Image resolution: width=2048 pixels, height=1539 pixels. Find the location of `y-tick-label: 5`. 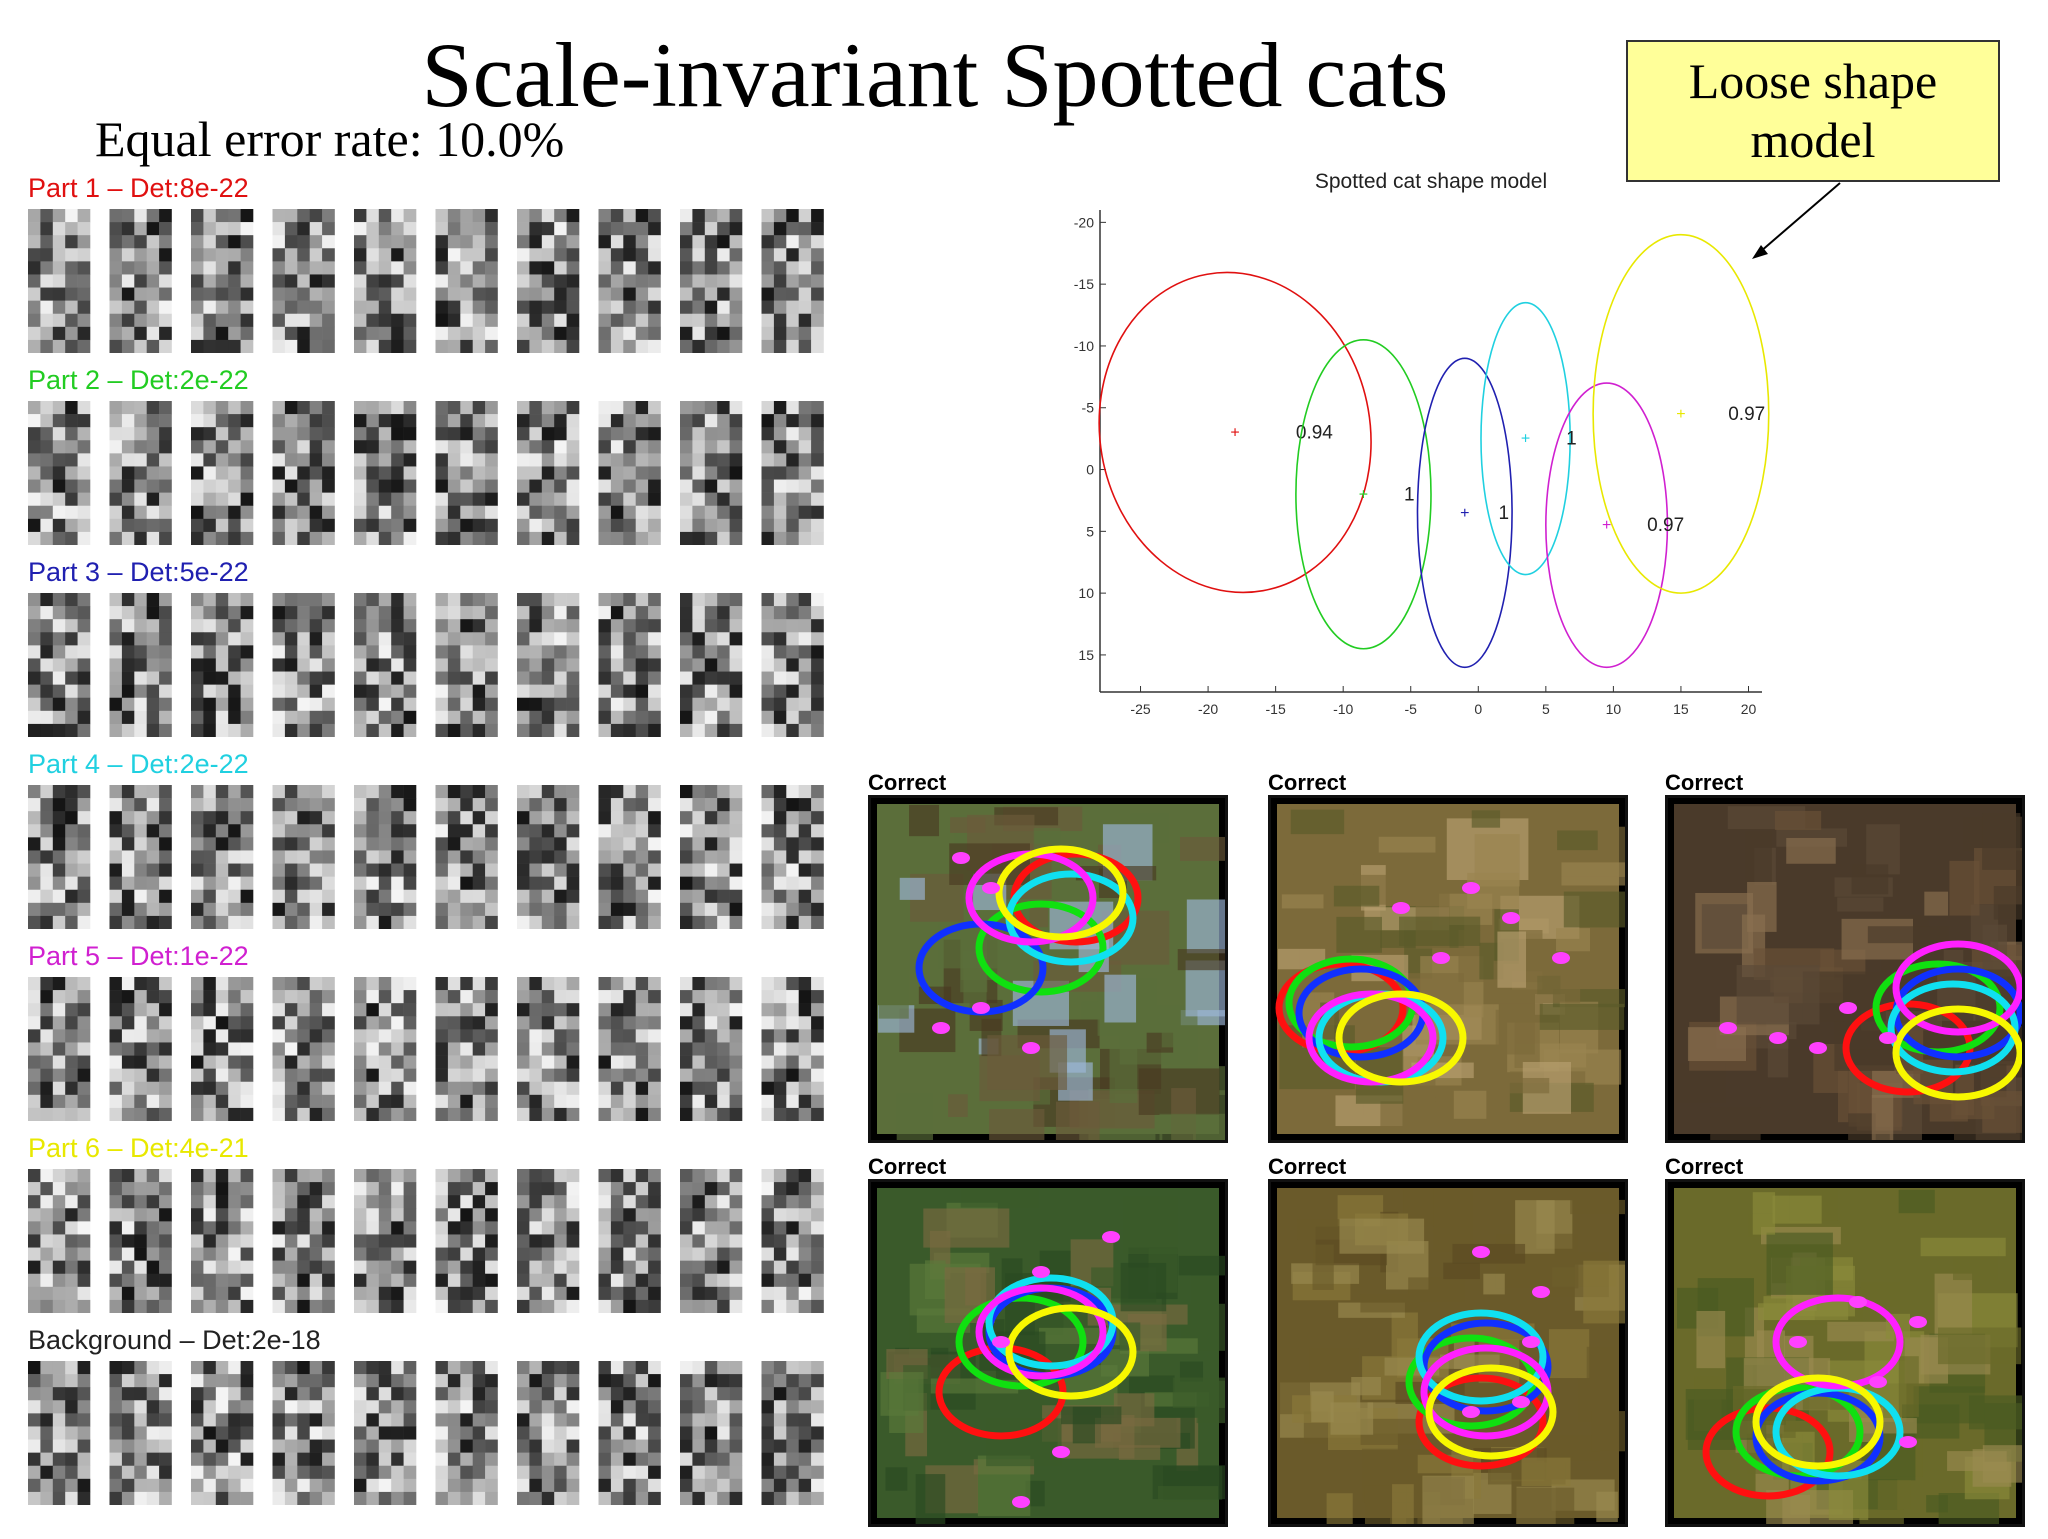

y-tick-label: 5 is located at coordinates (1090, 531).